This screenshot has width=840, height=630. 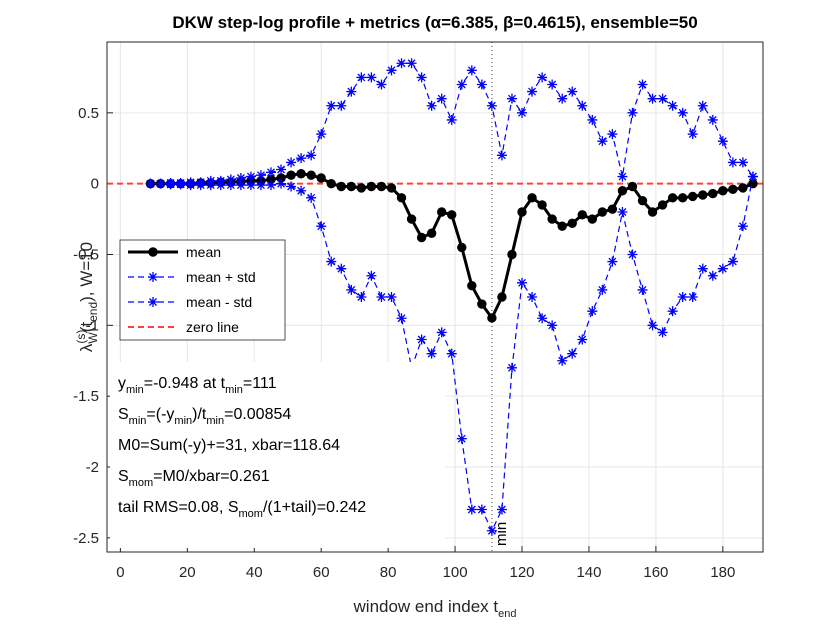 I want to click on annotation-line: tail RMS=0.08, Smom/(1+tail)=0.242, so click(x=242, y=509).